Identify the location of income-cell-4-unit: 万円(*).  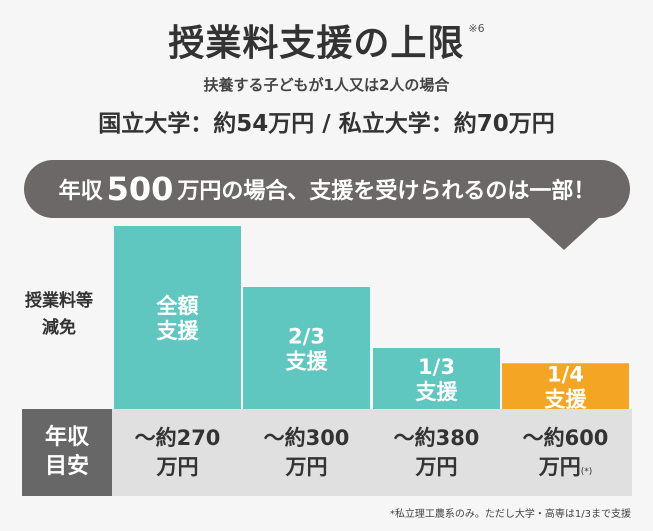
(565, 466).